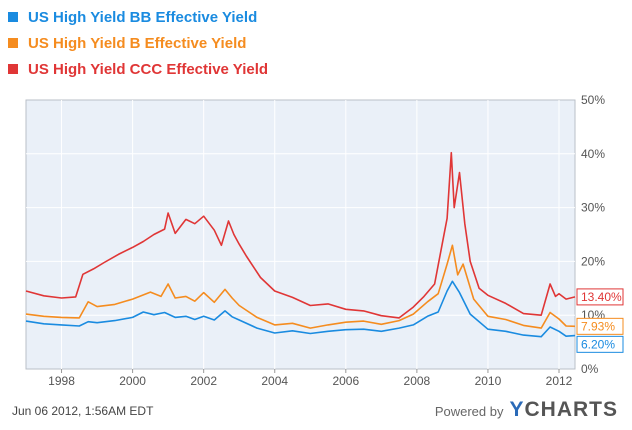 Image resolution: width=632 pixels, height=430 pixels. Describe the element at coordinates (143, 17) in the screenshot. I see `legend-label-bb: US High Yield BB Effective Yield` at that location.